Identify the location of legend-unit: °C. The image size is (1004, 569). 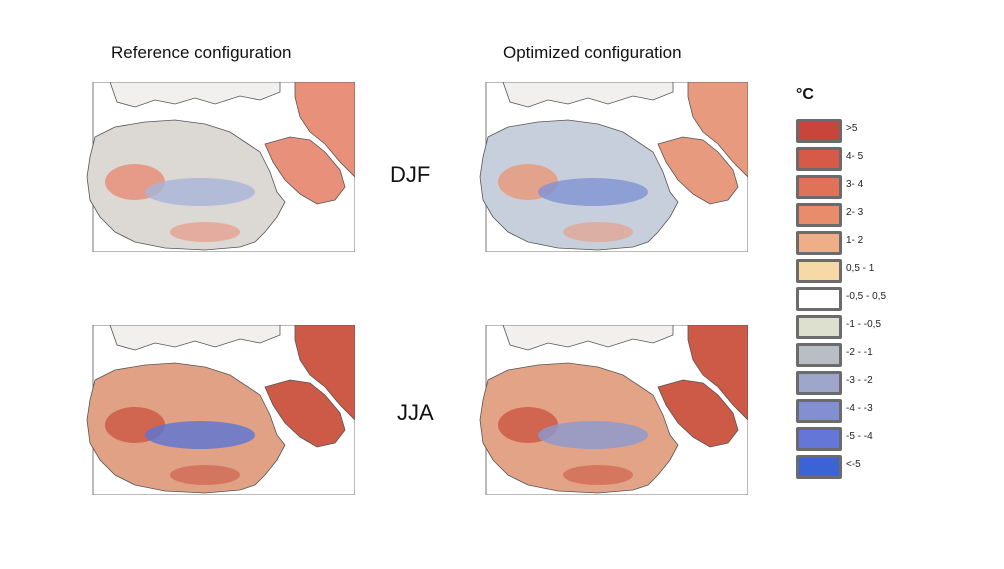
(805, 94).